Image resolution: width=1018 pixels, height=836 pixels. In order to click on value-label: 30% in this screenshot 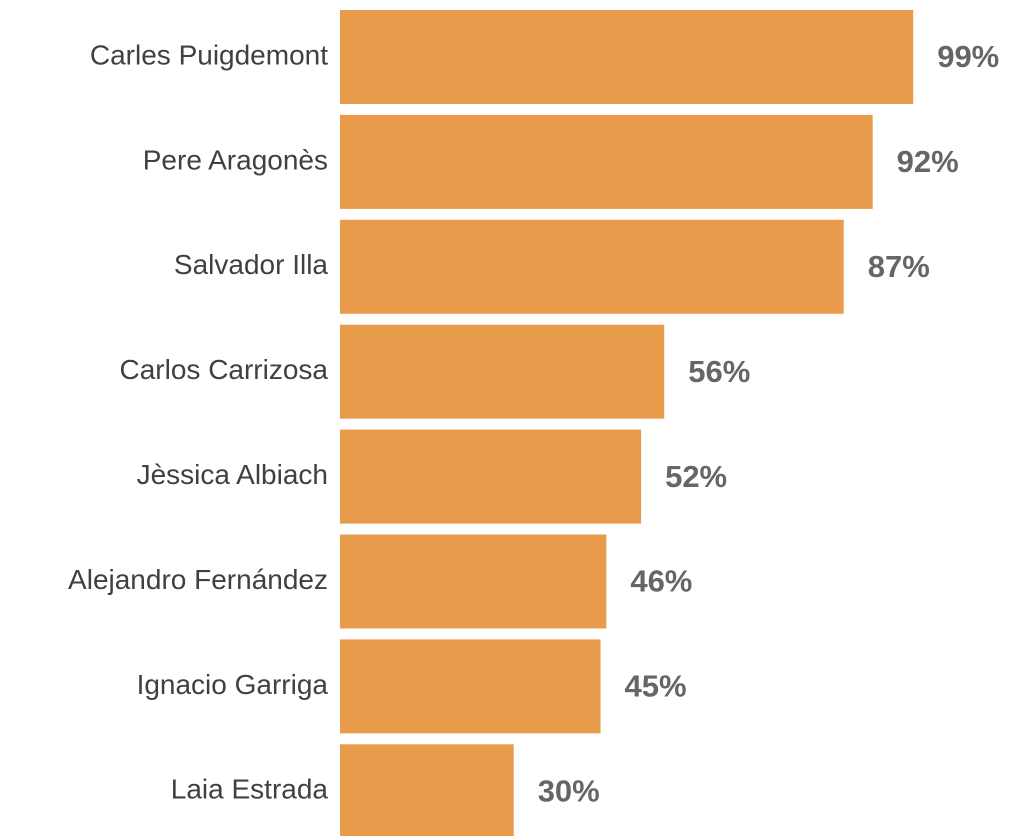, I will do `click(569, 790)`.